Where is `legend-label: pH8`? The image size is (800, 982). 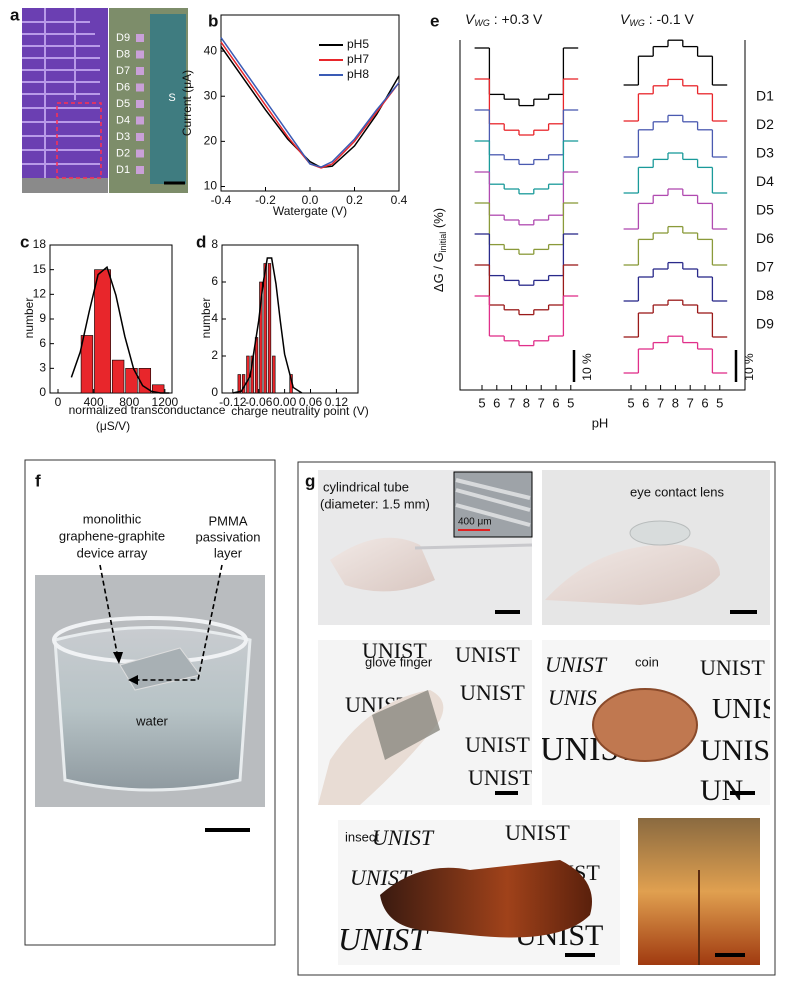 legend-label: pH8 is located at coordinates (358, 74).